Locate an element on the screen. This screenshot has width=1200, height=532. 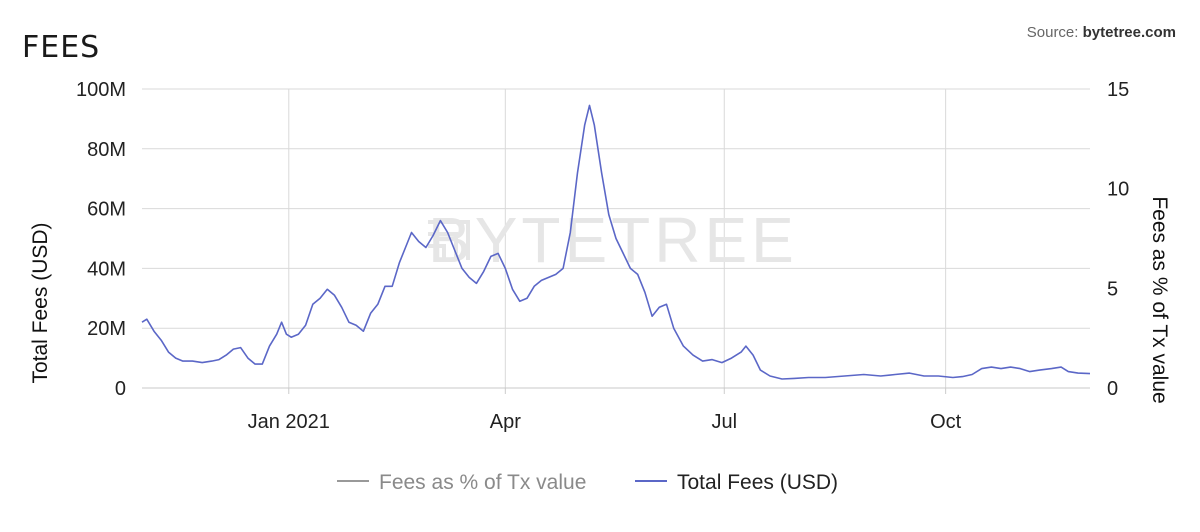
legend-item: Fees as % of Tx value is located at coordinates (461, 482).